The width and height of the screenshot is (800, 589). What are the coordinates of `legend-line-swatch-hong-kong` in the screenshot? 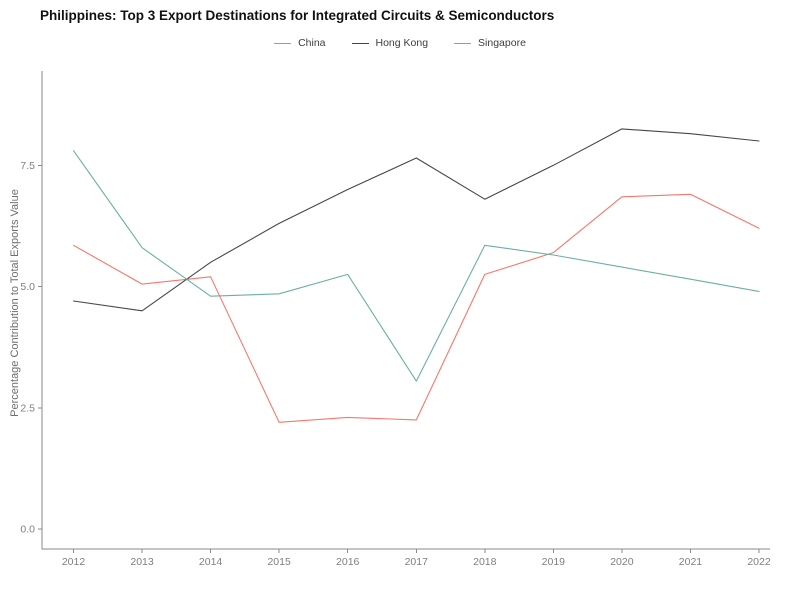 It's located at (360, 43).